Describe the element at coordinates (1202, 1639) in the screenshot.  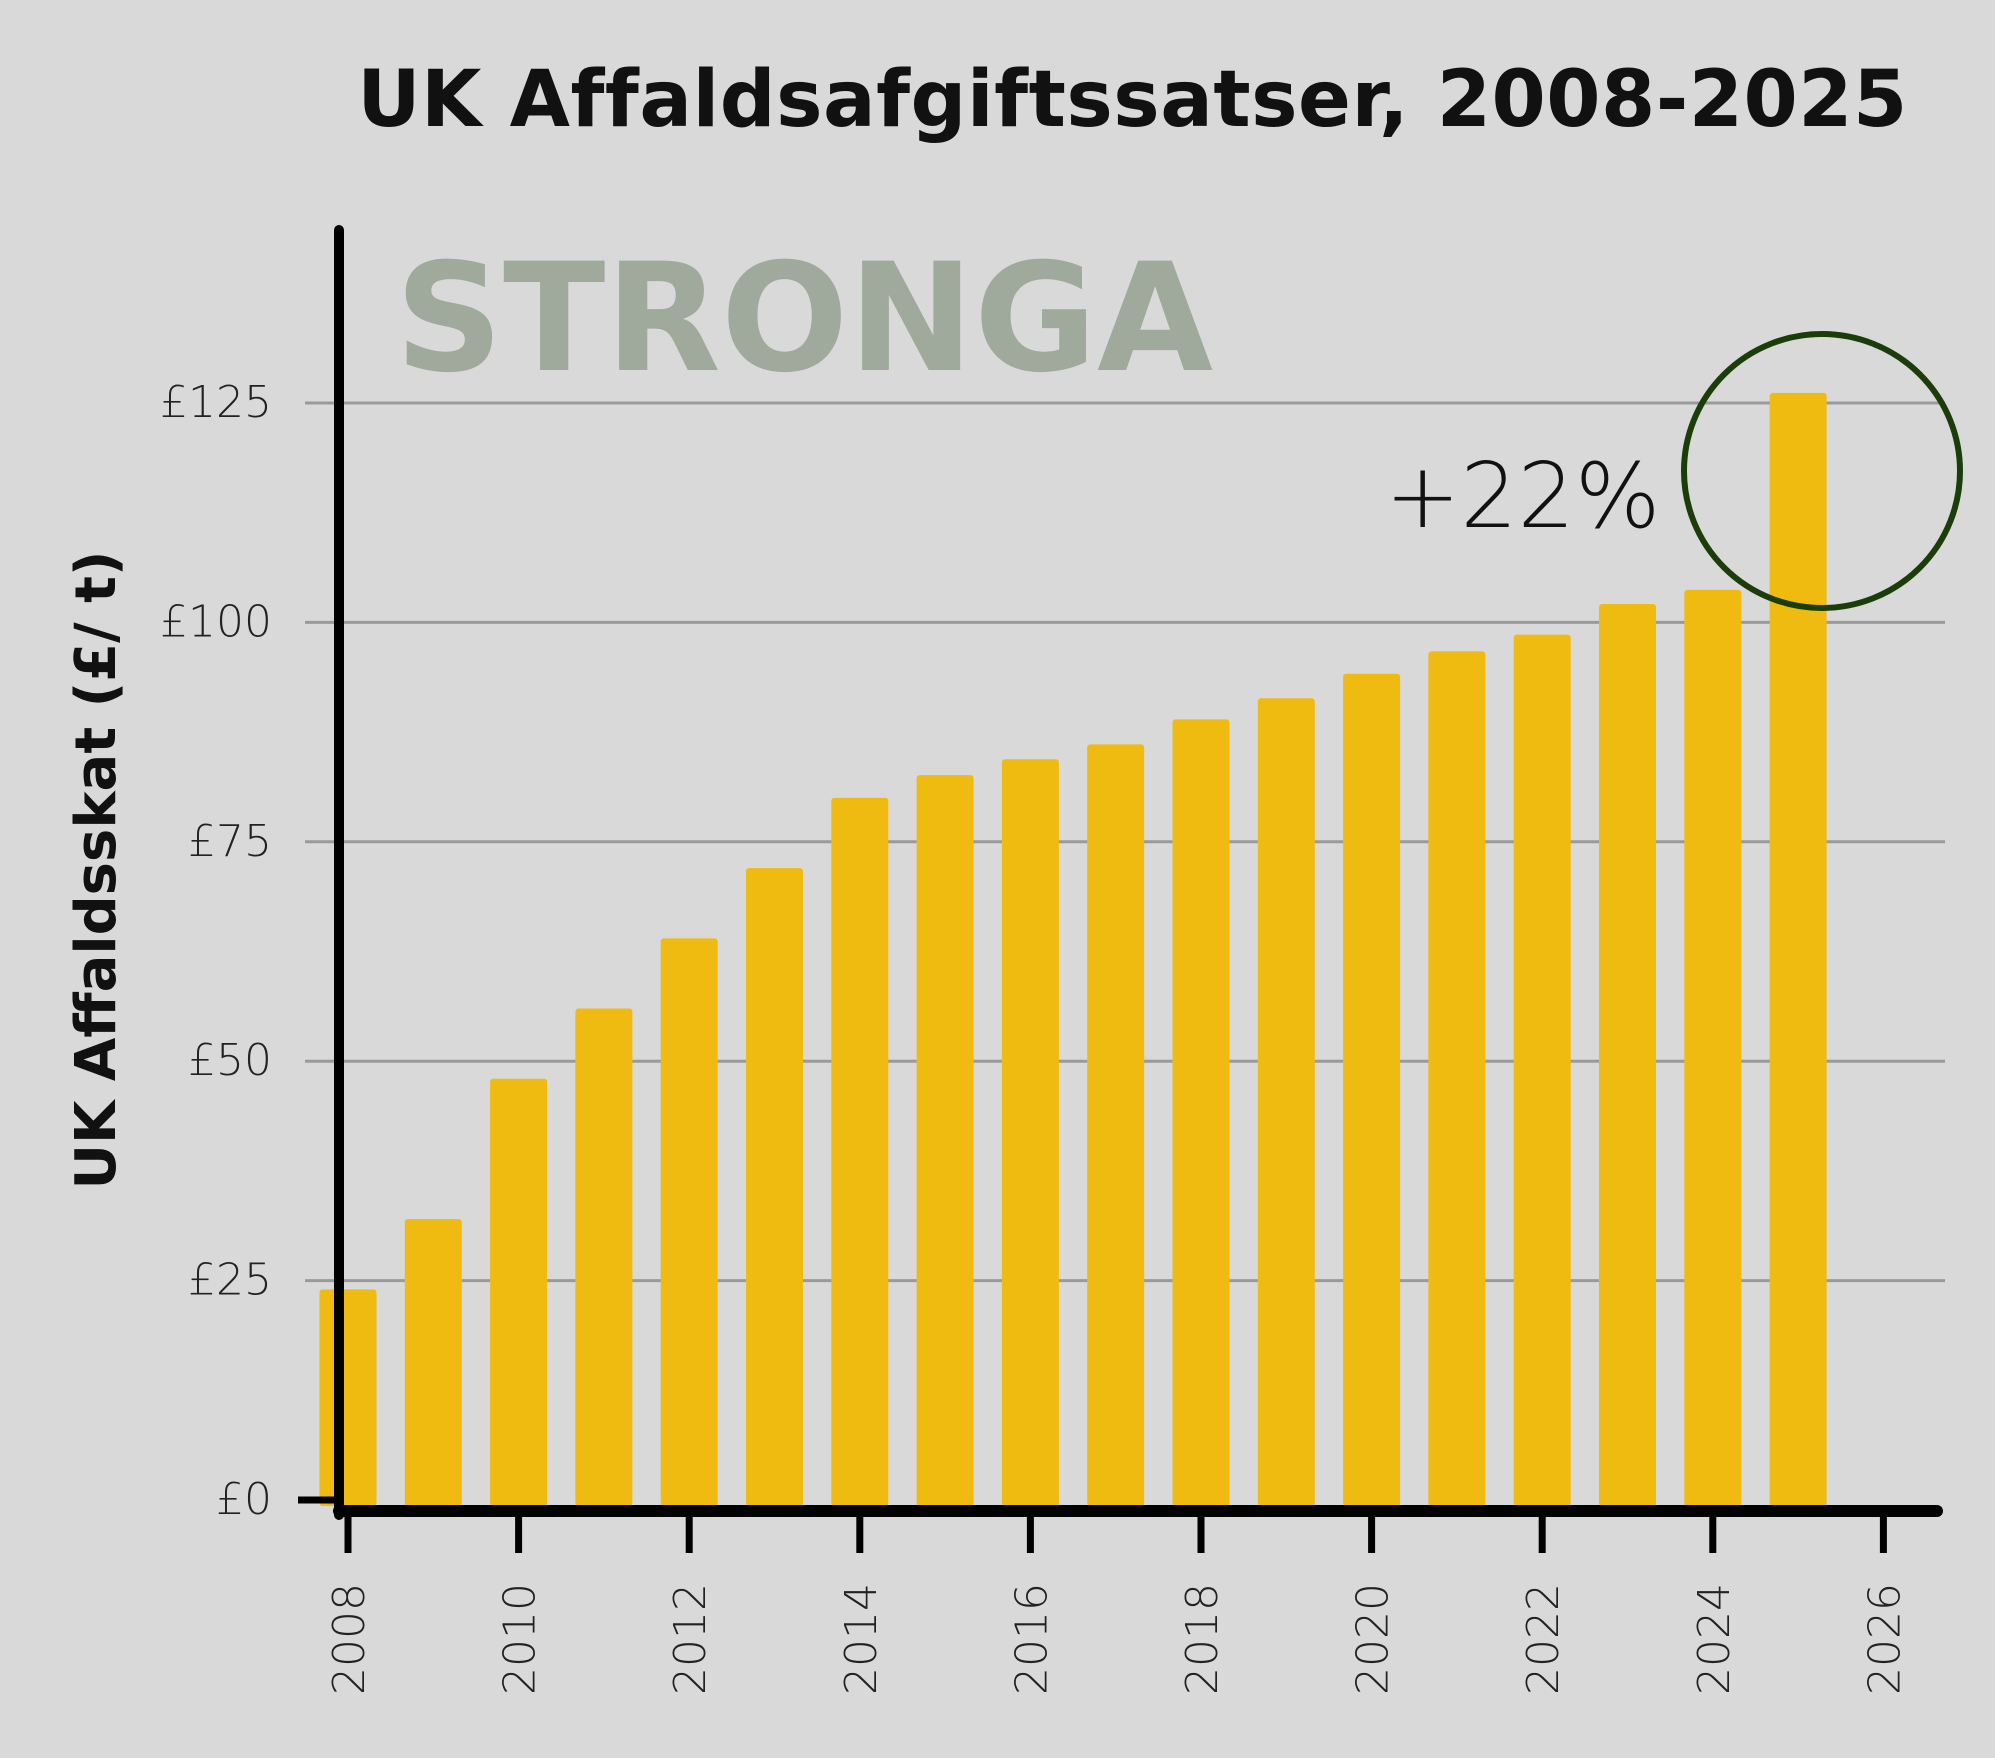
I see `x-tick-label: 2018` at that location.